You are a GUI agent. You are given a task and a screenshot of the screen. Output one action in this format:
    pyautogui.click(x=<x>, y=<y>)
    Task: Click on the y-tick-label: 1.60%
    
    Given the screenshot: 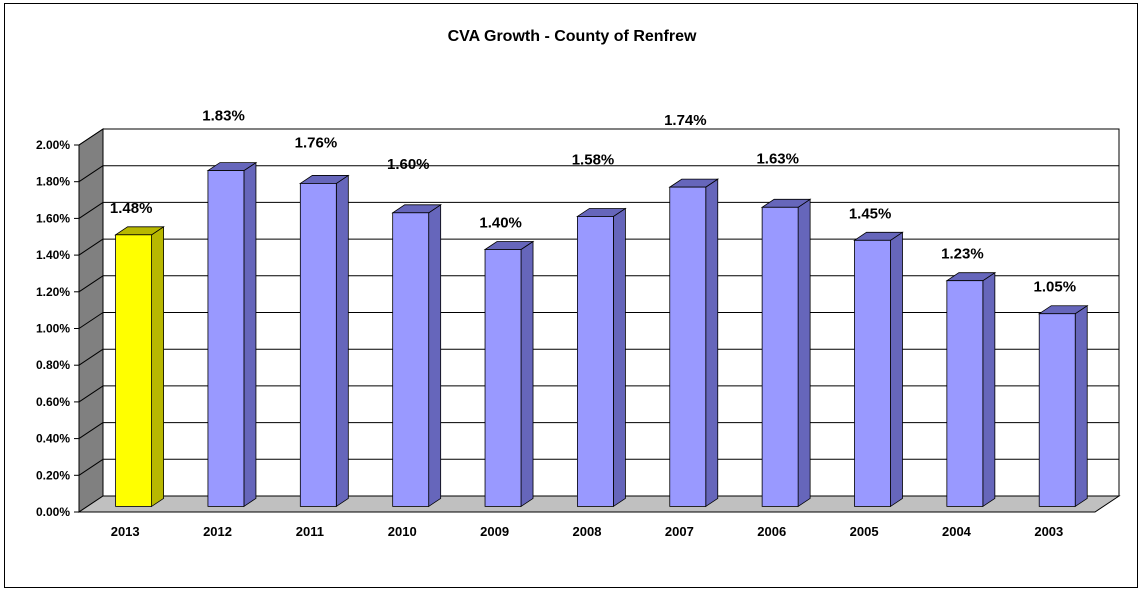 What is the action you would take?
    pyautogui.click(x=53, y=218)
    